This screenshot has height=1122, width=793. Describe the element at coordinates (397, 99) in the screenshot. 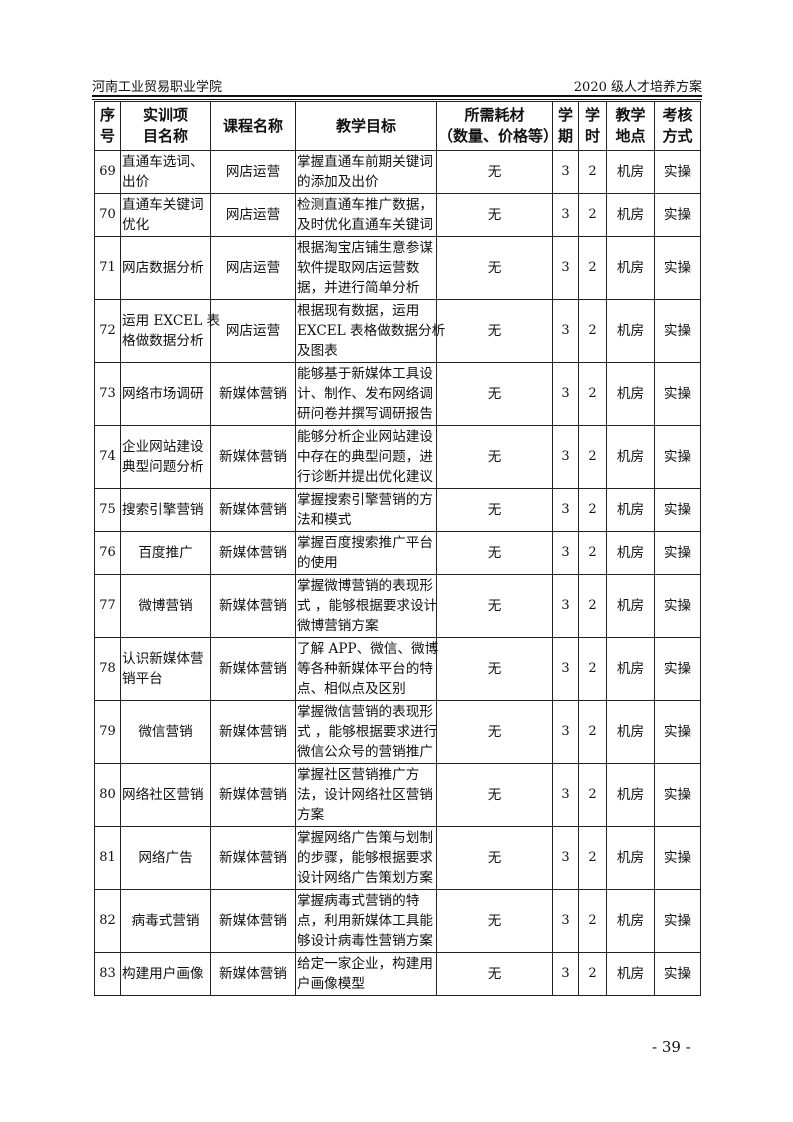

I see `header-rule-thin` at that location.